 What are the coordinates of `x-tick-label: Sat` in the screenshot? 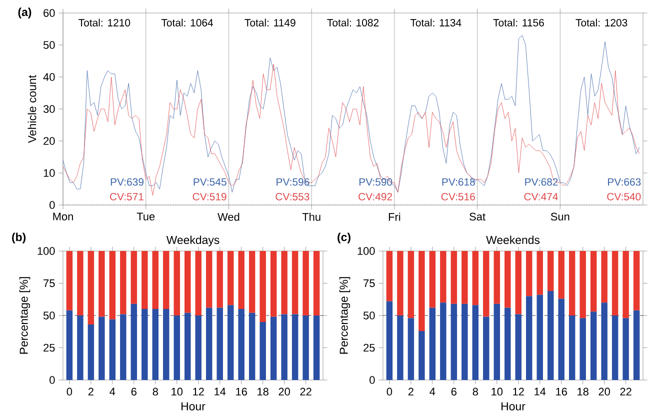 It's located at (478, 216).